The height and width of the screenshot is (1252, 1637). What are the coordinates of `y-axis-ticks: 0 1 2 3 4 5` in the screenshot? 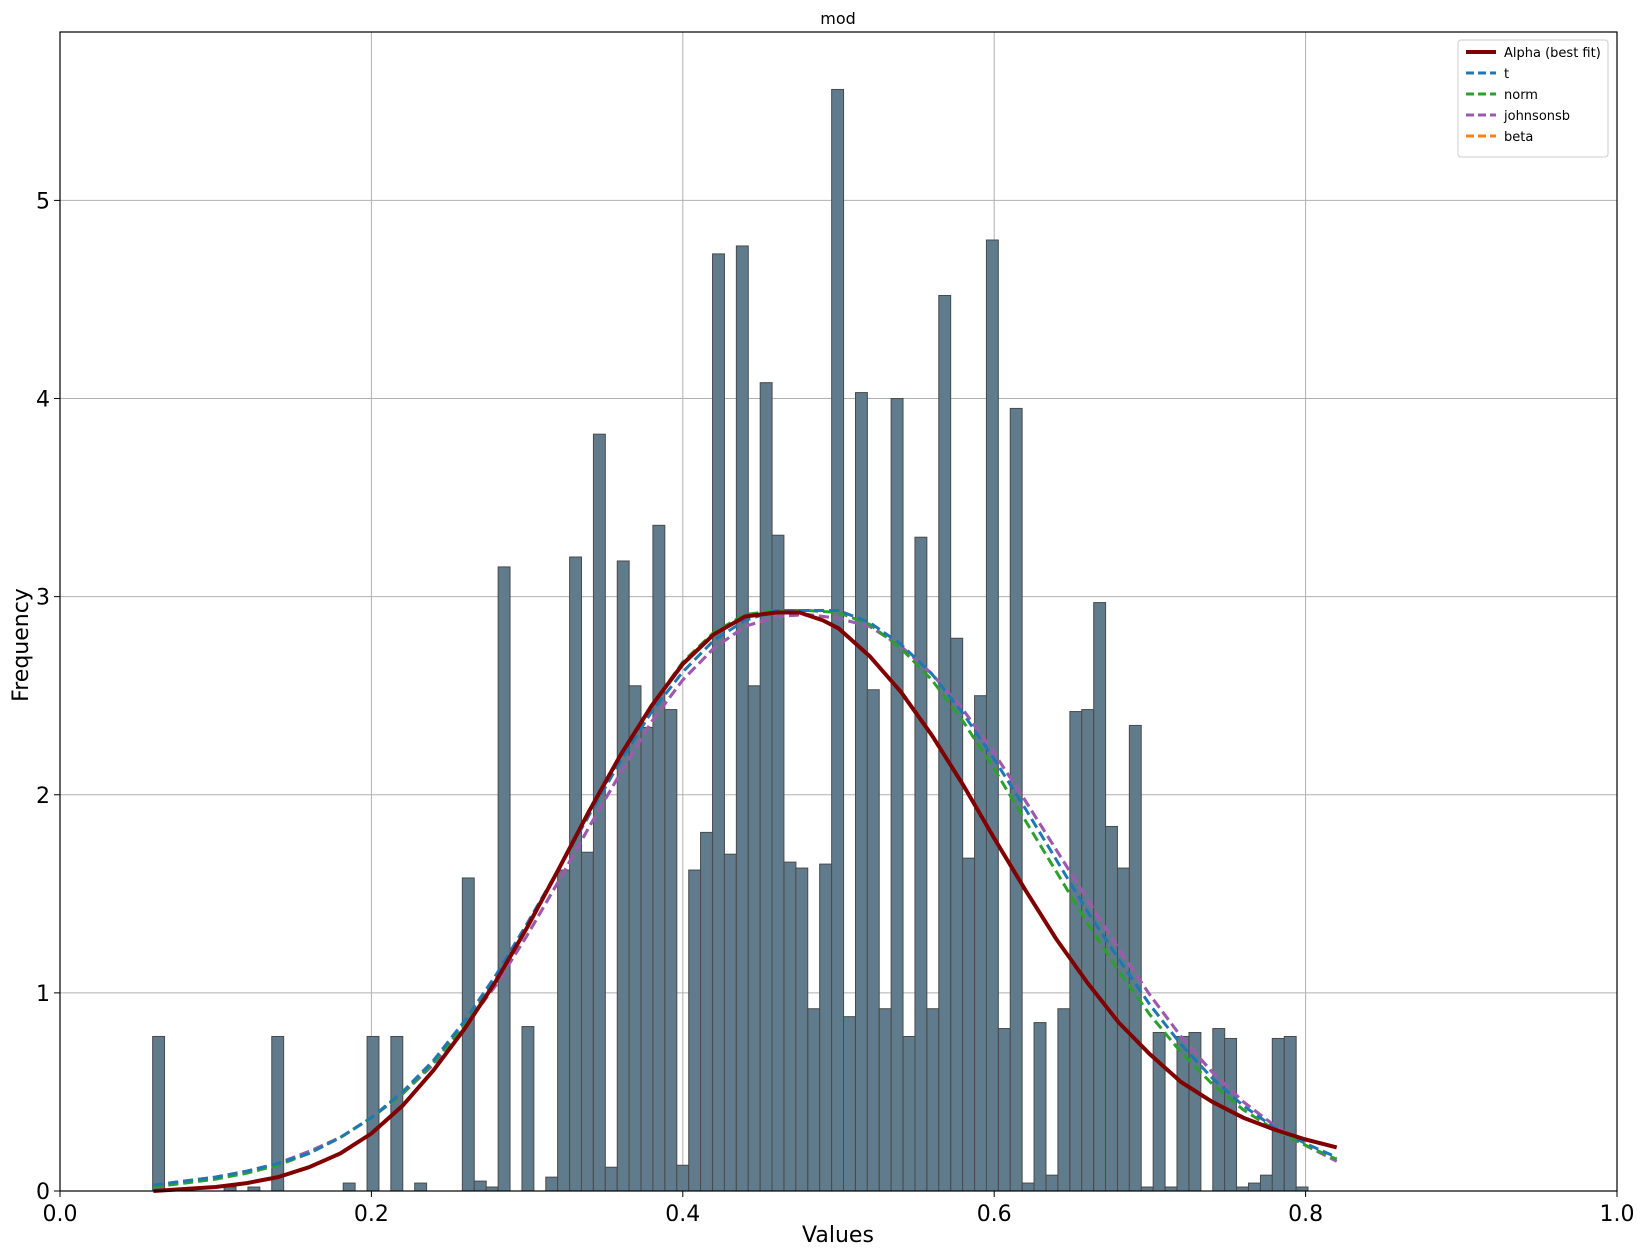 It's located at (48, 697).